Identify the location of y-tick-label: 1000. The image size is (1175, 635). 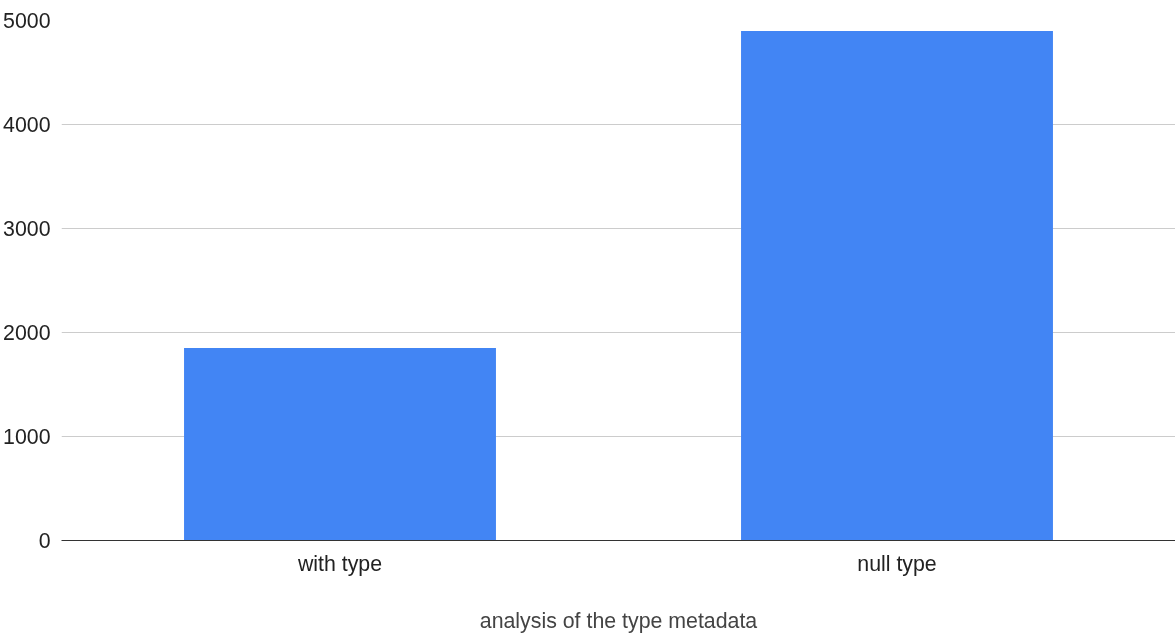
(27, 437).